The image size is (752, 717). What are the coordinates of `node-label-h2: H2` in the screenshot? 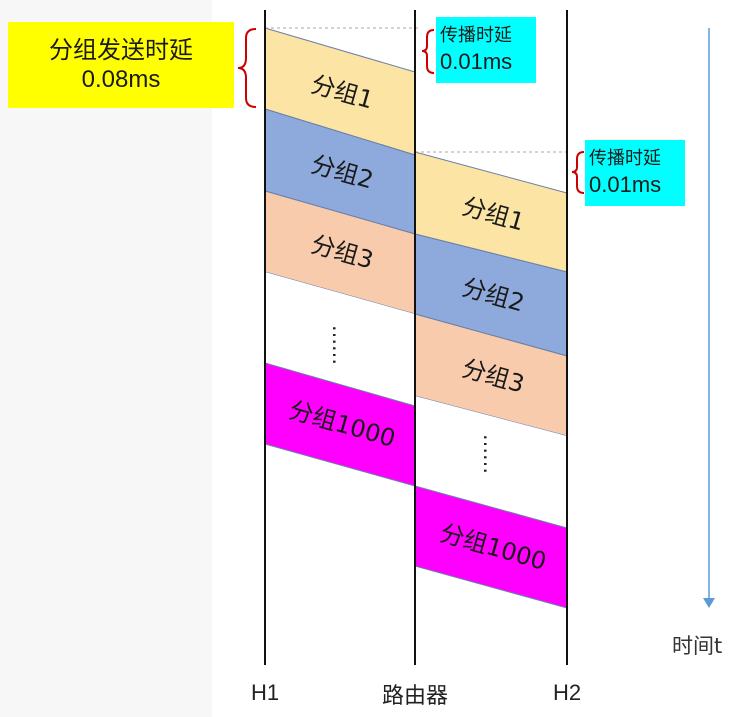 It's located at (567, 692).